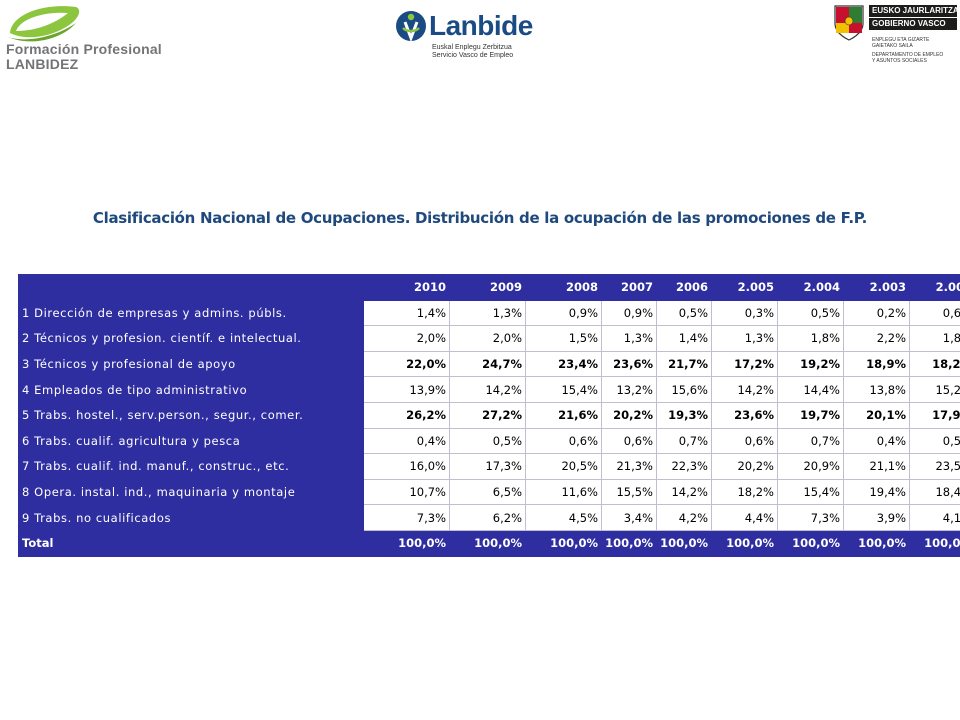 The height and width of the screenshot is (720, 960). Describe the element at coordinates (684, 364) in the screenshot. I see `table-cell: 21,7%` at that location.